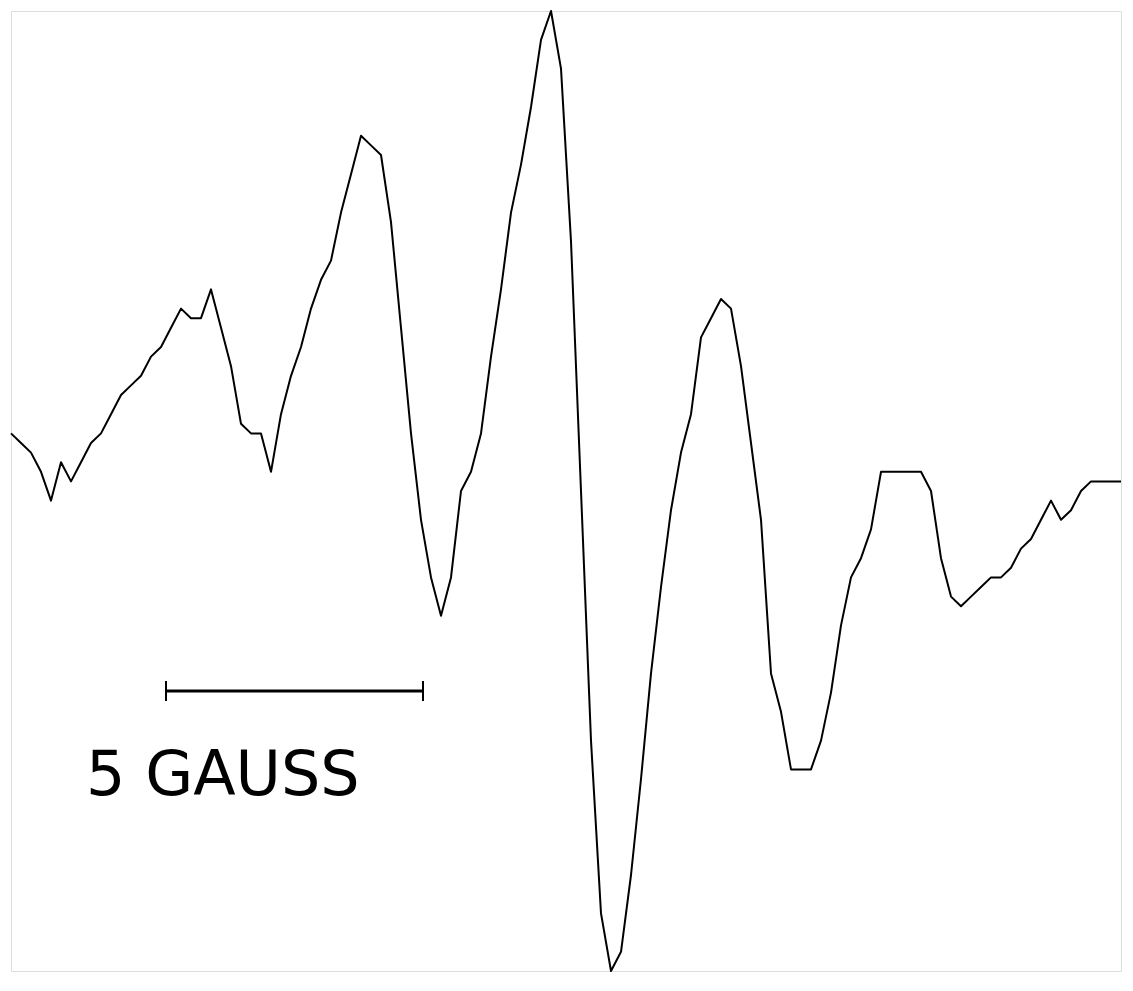  I want to click on annotation: 5 GAUSS, so click(223, 773).